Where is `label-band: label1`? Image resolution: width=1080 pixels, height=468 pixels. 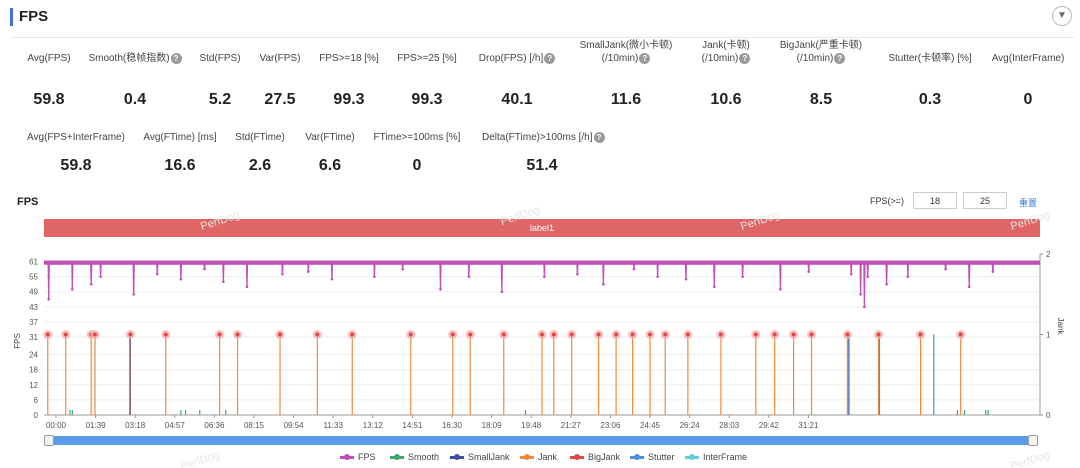 label-band: label1 is located at coordinates (542, 228).